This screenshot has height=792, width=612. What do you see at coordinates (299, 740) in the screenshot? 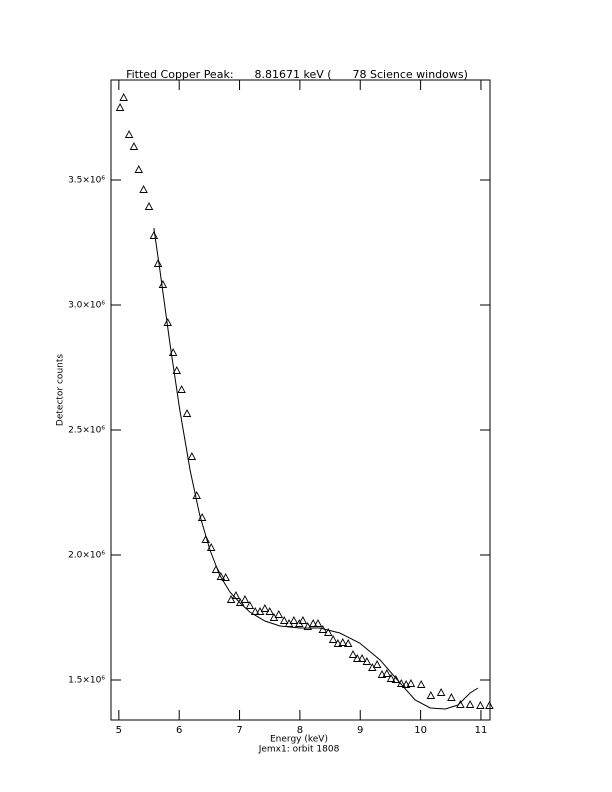
I see `x-axis-label: Energy (keV)` at bounding box center [299, 740].